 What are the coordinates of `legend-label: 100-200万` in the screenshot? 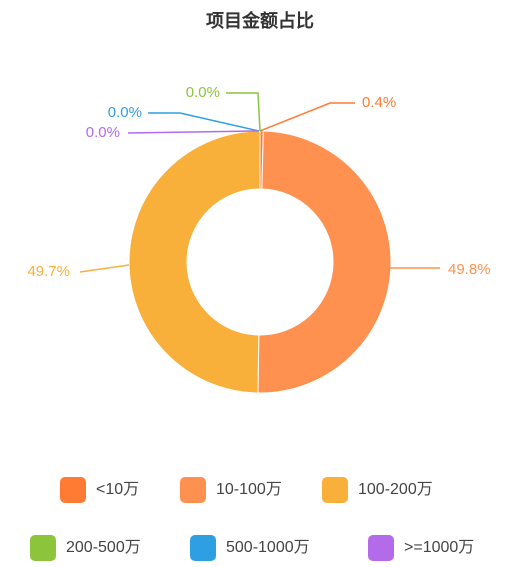 It's located at (395, 489).